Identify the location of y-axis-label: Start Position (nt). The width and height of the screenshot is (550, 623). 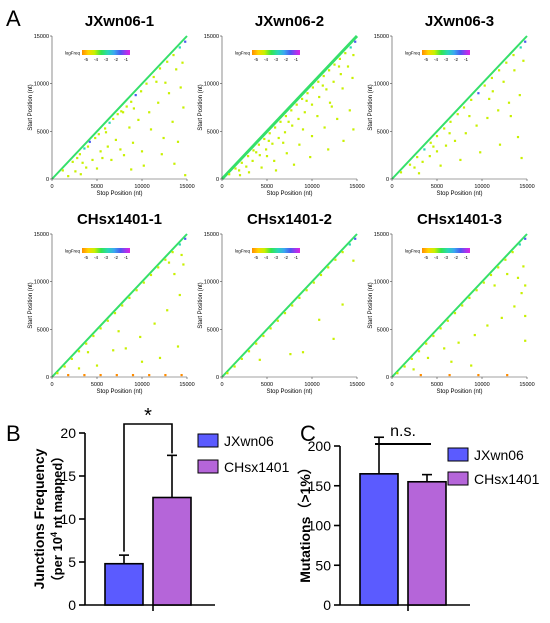
(201, 305).